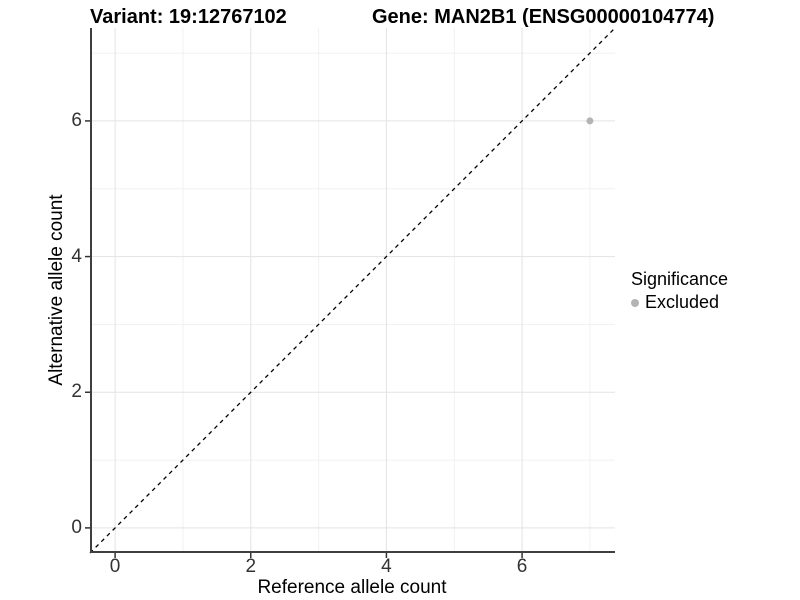 The height and width of the screenshot is (600, 800). Describe the element at coordinates (386, 566) in the screenshot. I see `x-tick-label: 4` at that location.